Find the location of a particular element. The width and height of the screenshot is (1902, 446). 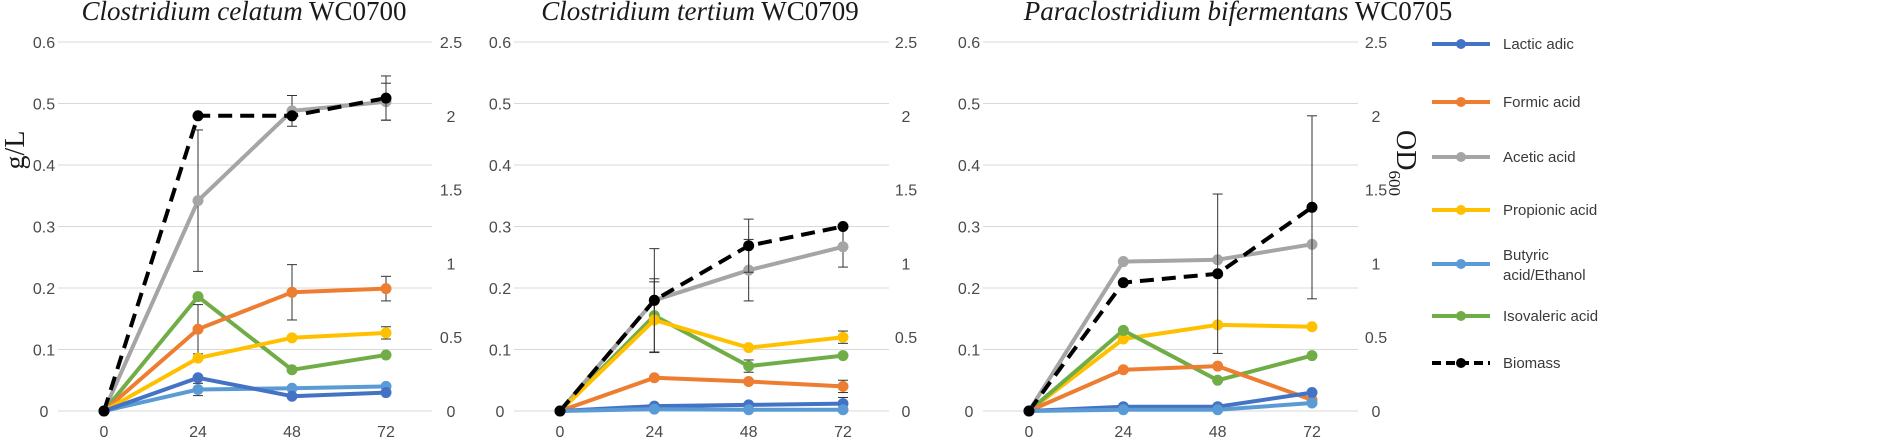

legend-label-propionic: Propionic acid is located at coordinates (1550, 210).